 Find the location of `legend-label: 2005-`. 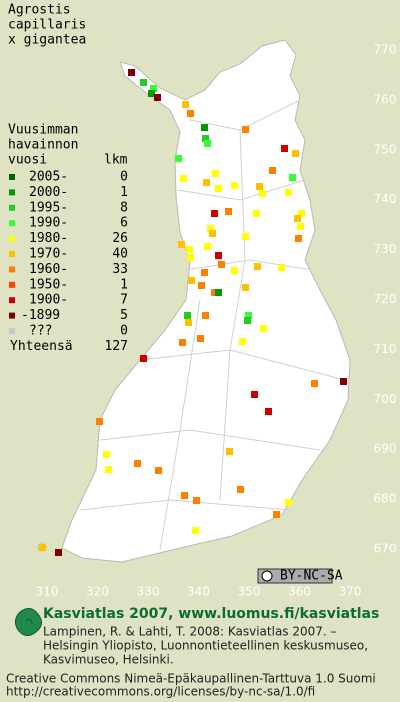

legend-label: 2005- is located at coordinates (48, 177).